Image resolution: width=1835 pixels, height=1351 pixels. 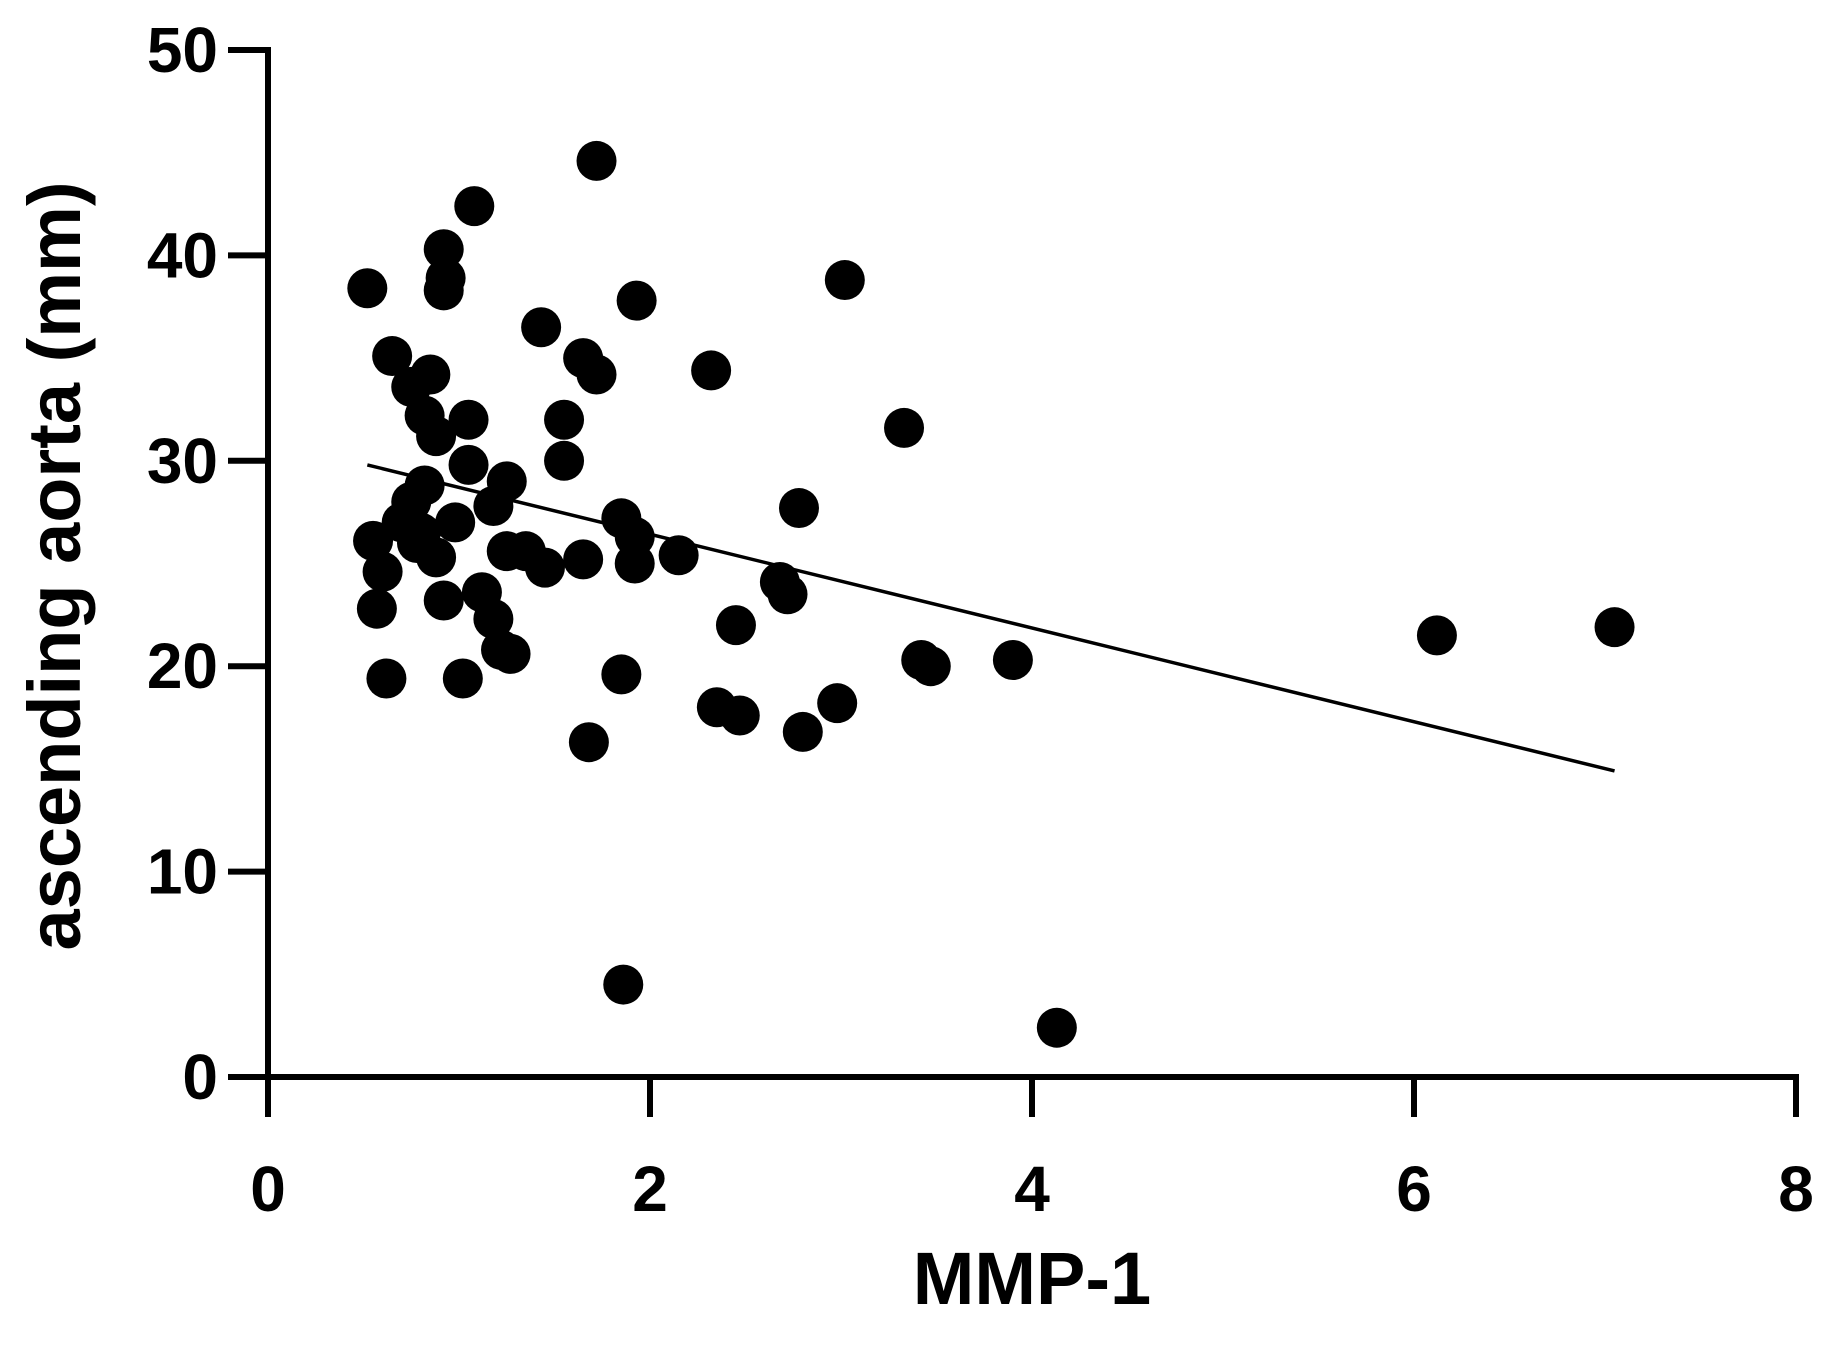 What do you see at coordinates (1414, 1189) in the screenshot?
I see `x-tick-label: 6` at bounding box center [1414, 1189].